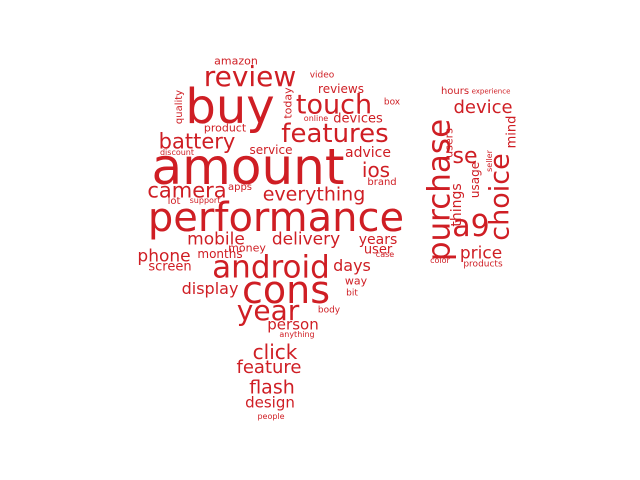 Image resolution: width=640 pixels, height=480 pixels. Describe the element at coordinates (341, 89) in the screenshot. I see `word-reviews: reviews` at that location.